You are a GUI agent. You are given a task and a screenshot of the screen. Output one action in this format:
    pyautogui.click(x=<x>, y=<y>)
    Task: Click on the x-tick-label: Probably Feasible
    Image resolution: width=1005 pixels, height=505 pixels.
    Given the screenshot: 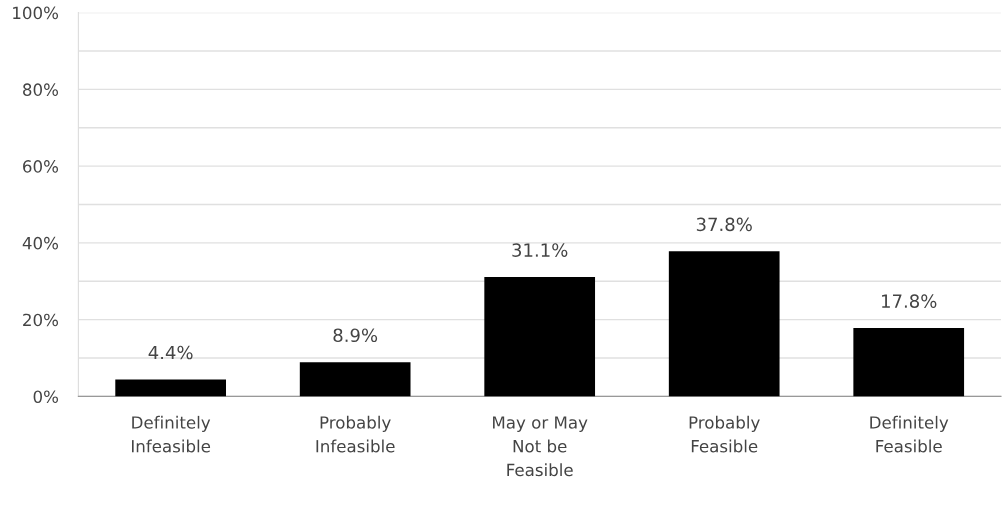 What is the action you would take?
    pyautogui.click(x=724, y=434)
    